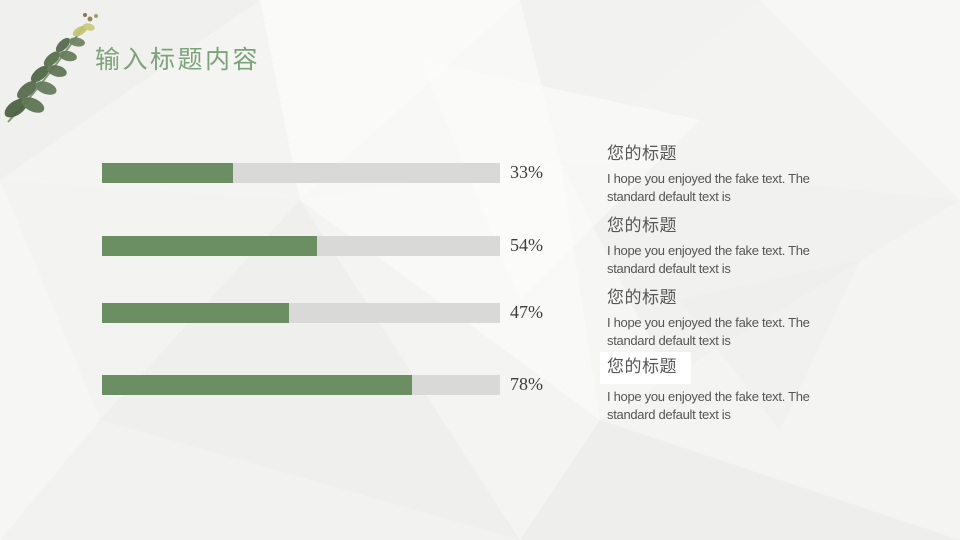 The image size is (960, 540). I want to click on progress-bar-row-2: 54%, so click(322, 245).